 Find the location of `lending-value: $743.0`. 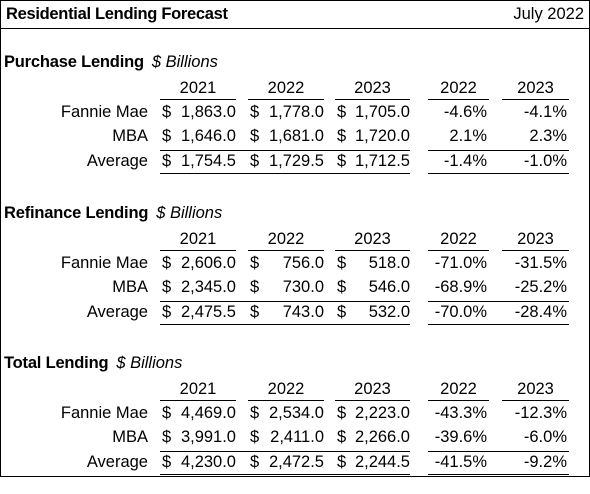

lending-value: $743.0 is located at coordinates (287, 312).